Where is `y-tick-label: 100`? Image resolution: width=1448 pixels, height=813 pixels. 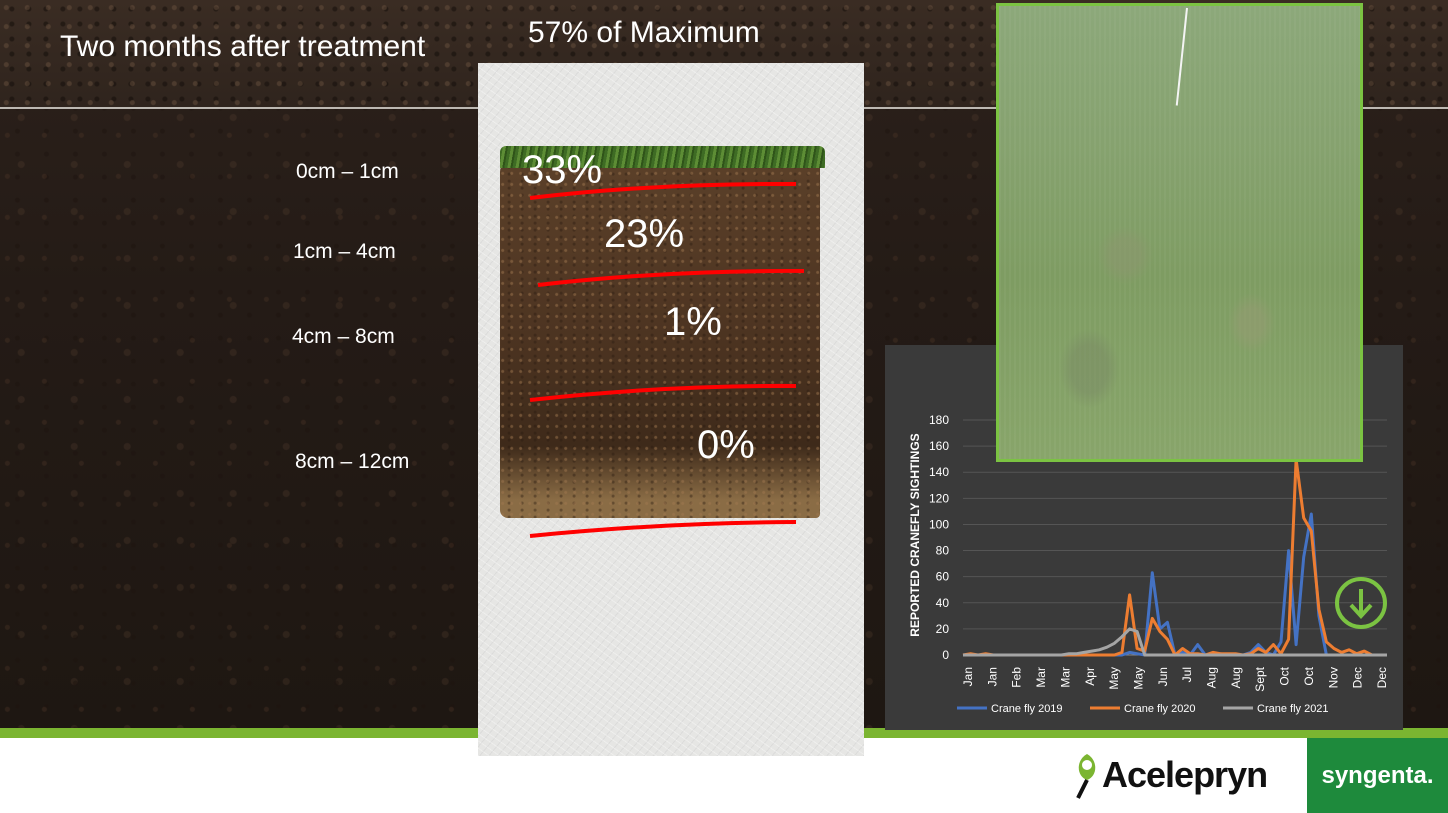 y-tick-label: 100 is located at coordinates (939, 524).